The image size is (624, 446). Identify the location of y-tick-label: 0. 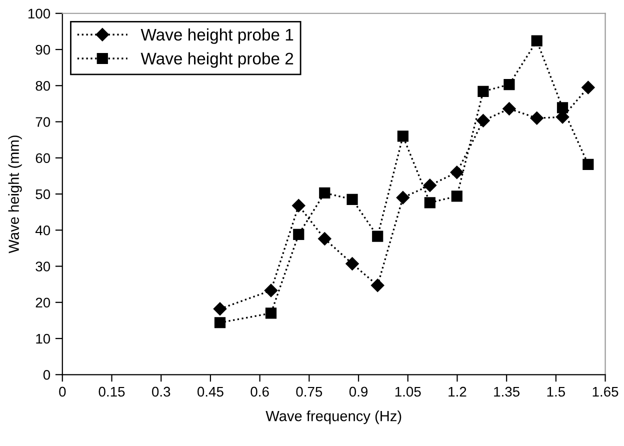
(46, 375).